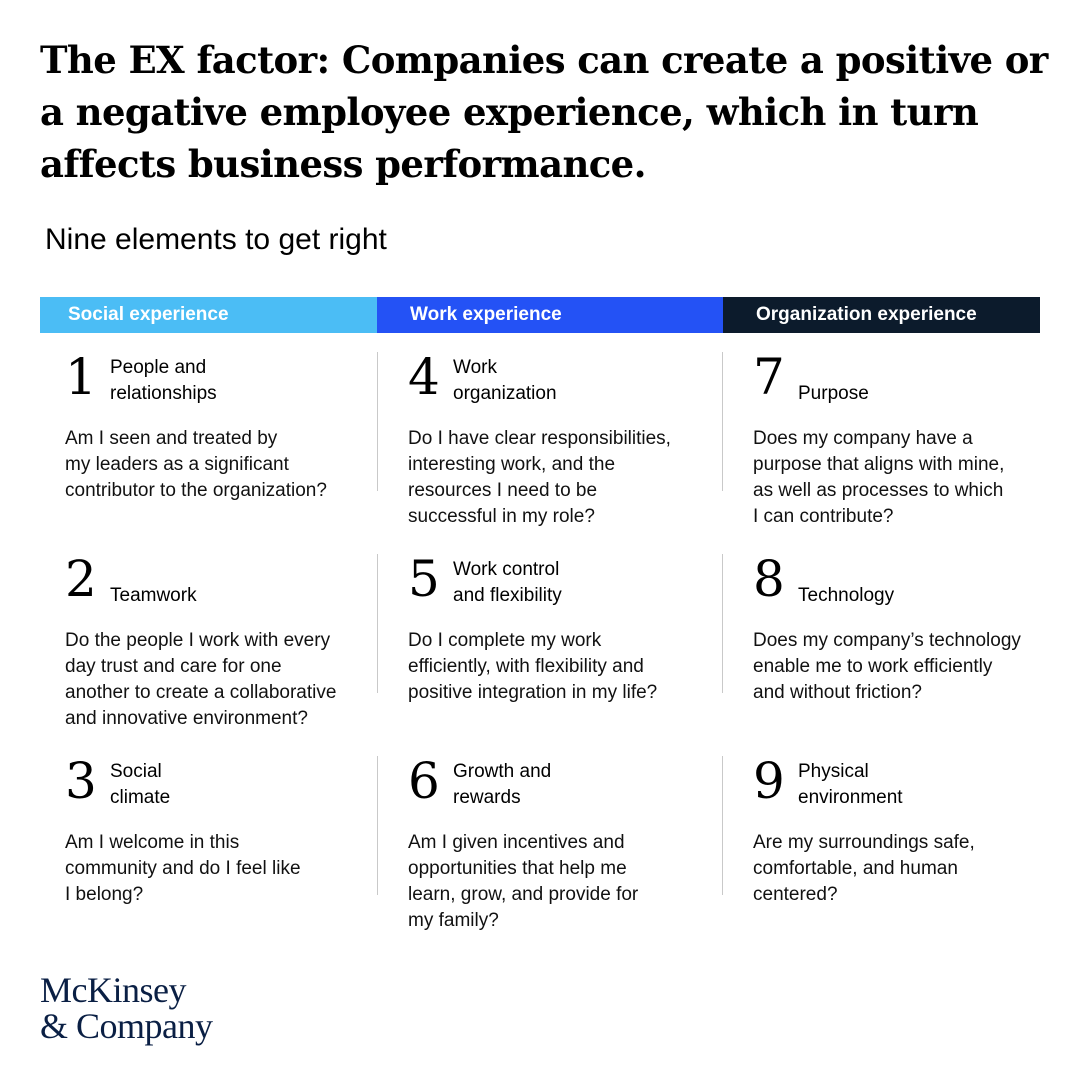 This screenshot has height=1080, width=1080. What do you see at coordinates (153, 595) in the screenshot?
I see `element-title: Teamwork` at bounding box center [153, 595].